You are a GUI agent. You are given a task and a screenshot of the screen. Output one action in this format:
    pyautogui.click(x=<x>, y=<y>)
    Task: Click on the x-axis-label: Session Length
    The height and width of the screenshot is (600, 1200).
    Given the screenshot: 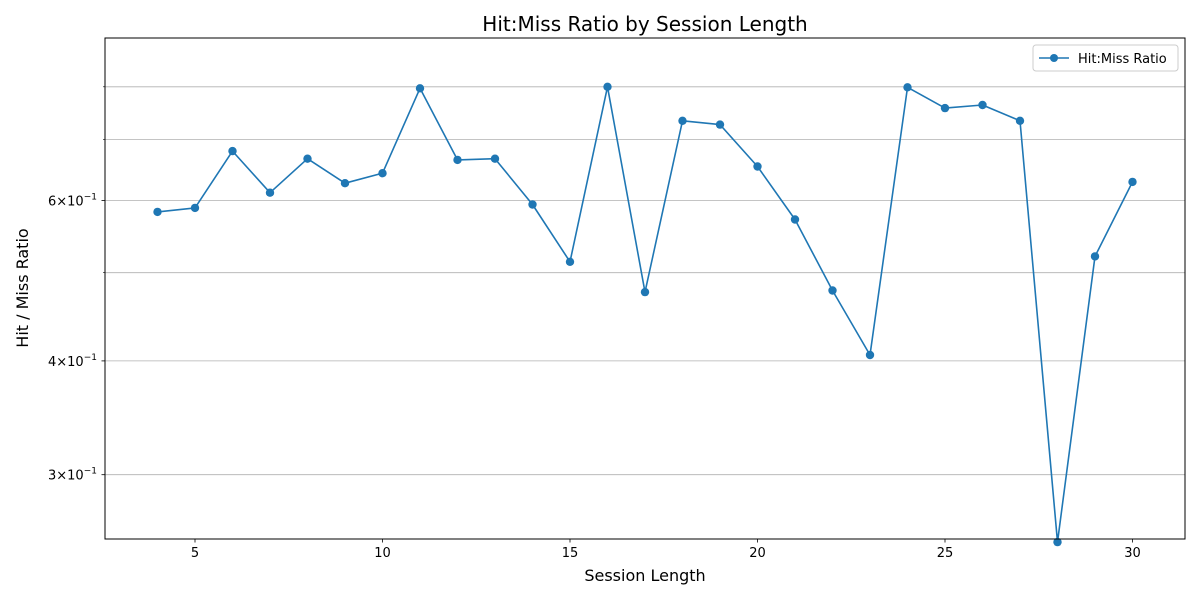 What is the action you would take?
    pyautogui.click(x=644, y=575)
    